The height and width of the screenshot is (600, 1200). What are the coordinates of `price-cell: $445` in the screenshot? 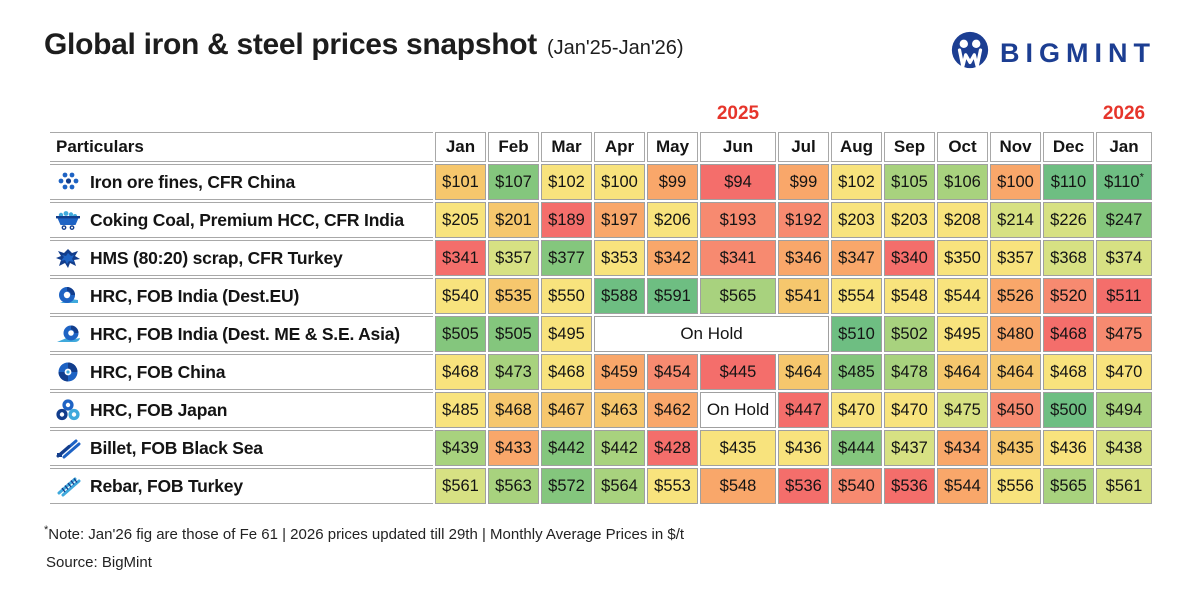 It's located at (738, 372).